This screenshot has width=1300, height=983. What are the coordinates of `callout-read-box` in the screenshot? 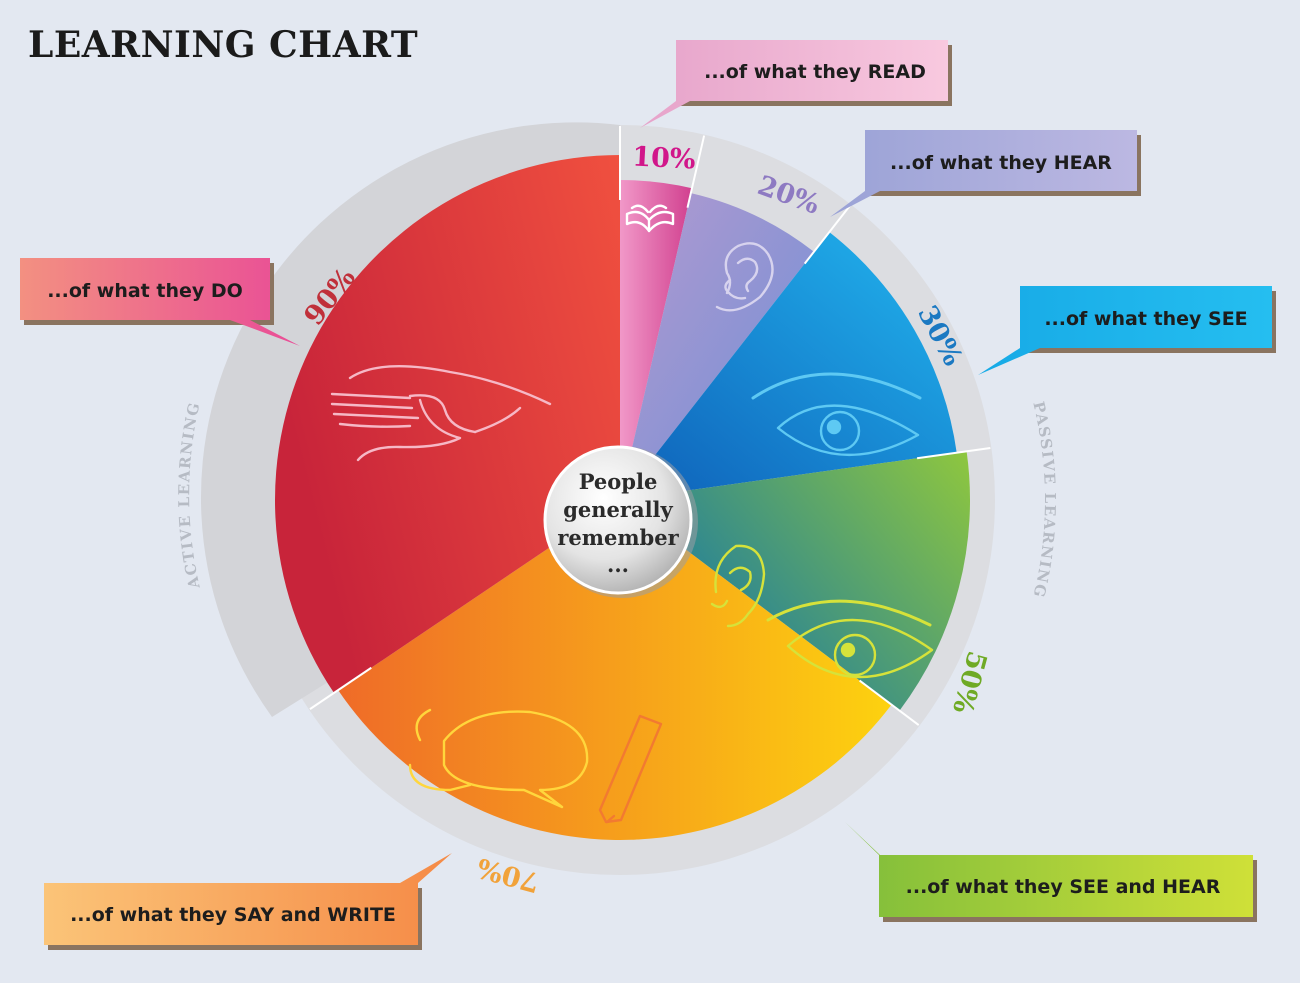 It's located at (794, 84).